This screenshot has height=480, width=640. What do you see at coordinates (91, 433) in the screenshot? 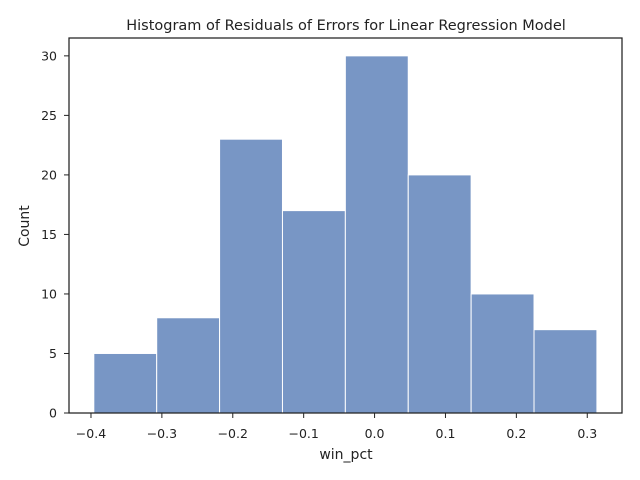
I see `x-tick-label: −0.4` at bounding box center [91, 433].